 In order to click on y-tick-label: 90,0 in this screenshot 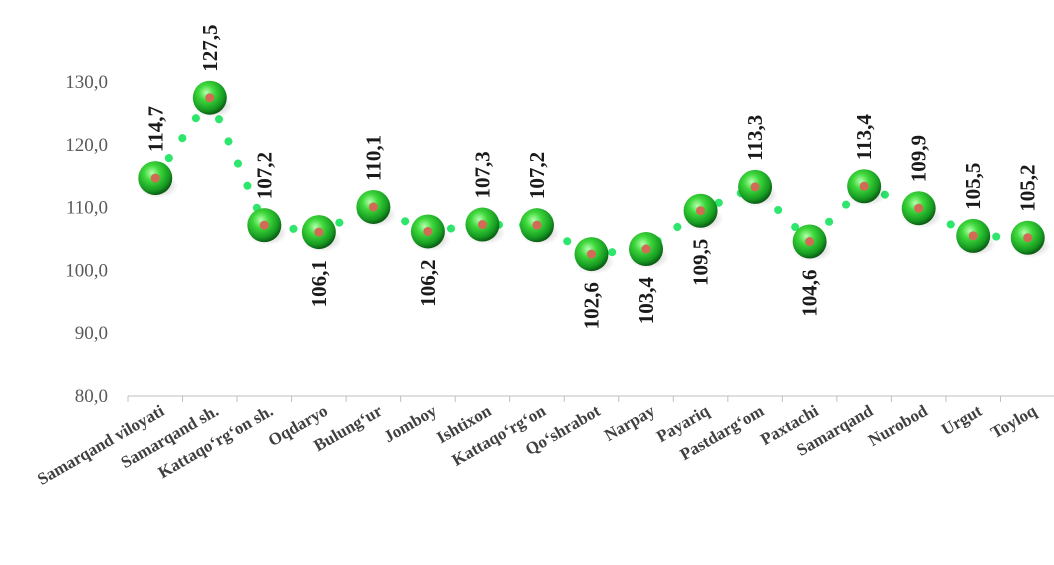, I will do `click(91, 333)`.